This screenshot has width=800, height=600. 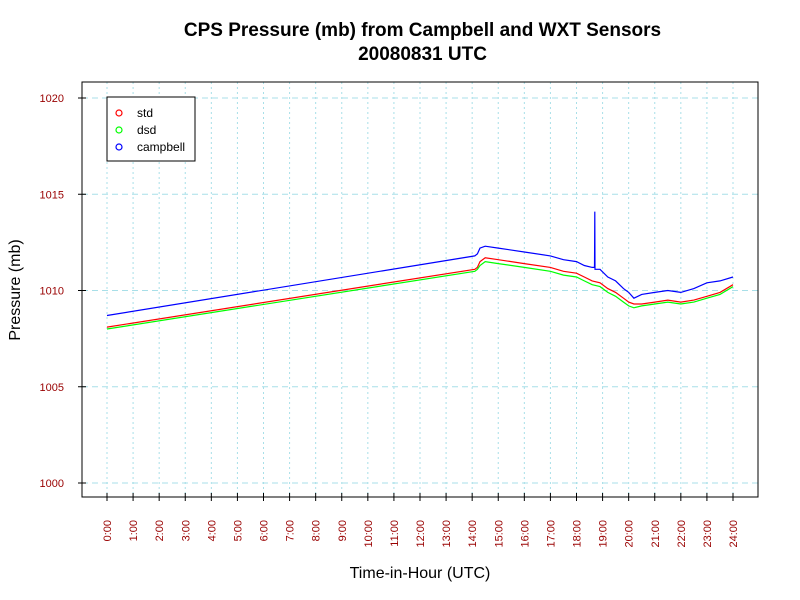 What do you see at coordinates (473, 534) in the screenshot?
I see `x-tick-label: 14:00` at bounding box center [473, 534].